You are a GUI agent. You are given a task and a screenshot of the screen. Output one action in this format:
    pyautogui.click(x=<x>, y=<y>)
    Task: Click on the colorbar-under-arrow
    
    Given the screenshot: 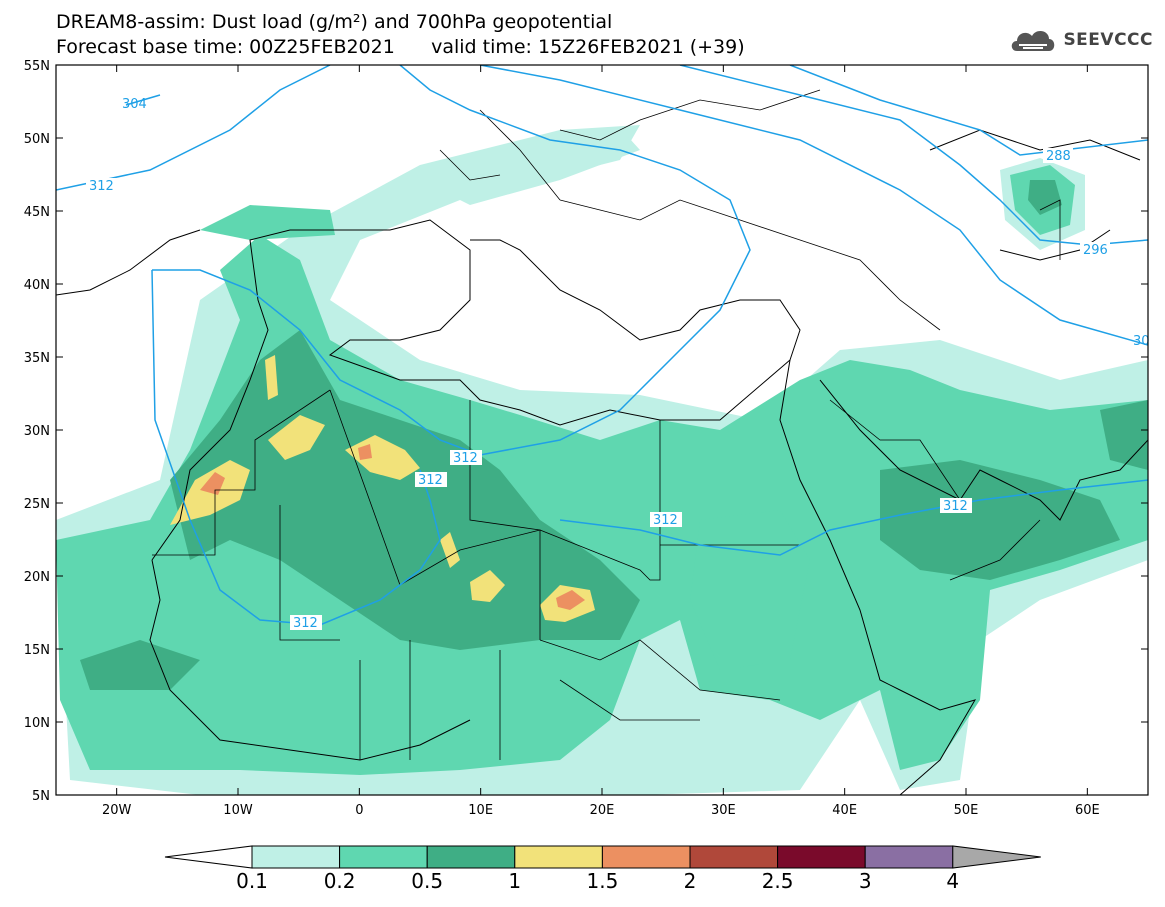 What is the action you would take?
    pyautogui.click(x=208, y=857)
    